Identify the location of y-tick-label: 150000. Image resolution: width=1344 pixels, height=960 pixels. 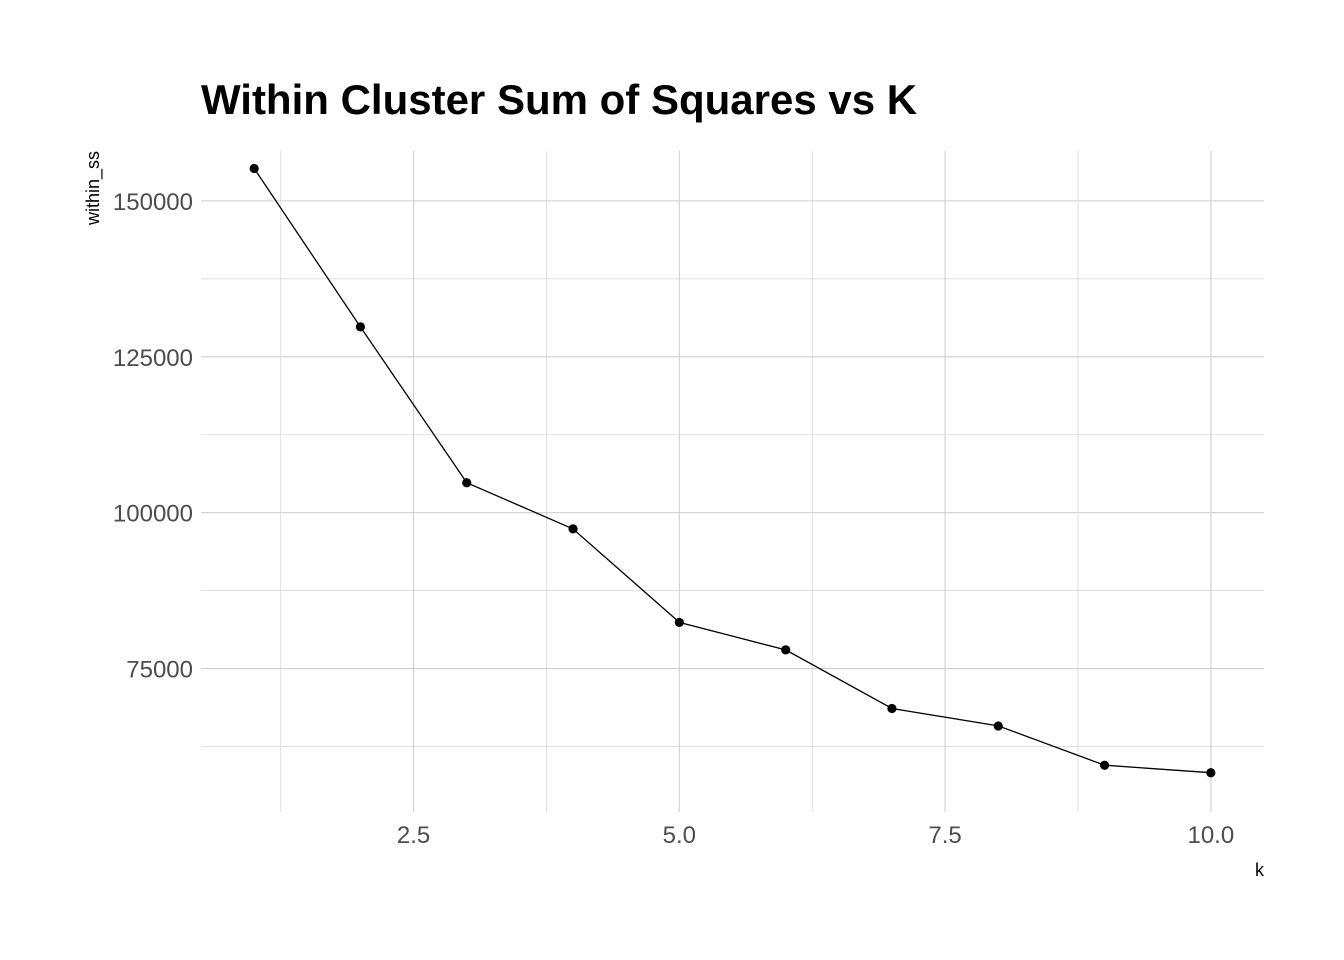
(153, 202).